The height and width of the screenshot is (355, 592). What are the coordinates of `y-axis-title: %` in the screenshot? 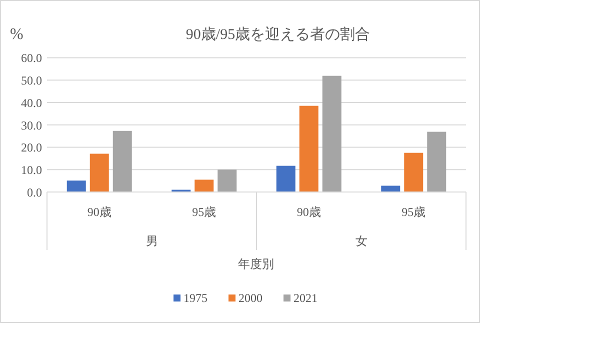 It's located at (17, 34).